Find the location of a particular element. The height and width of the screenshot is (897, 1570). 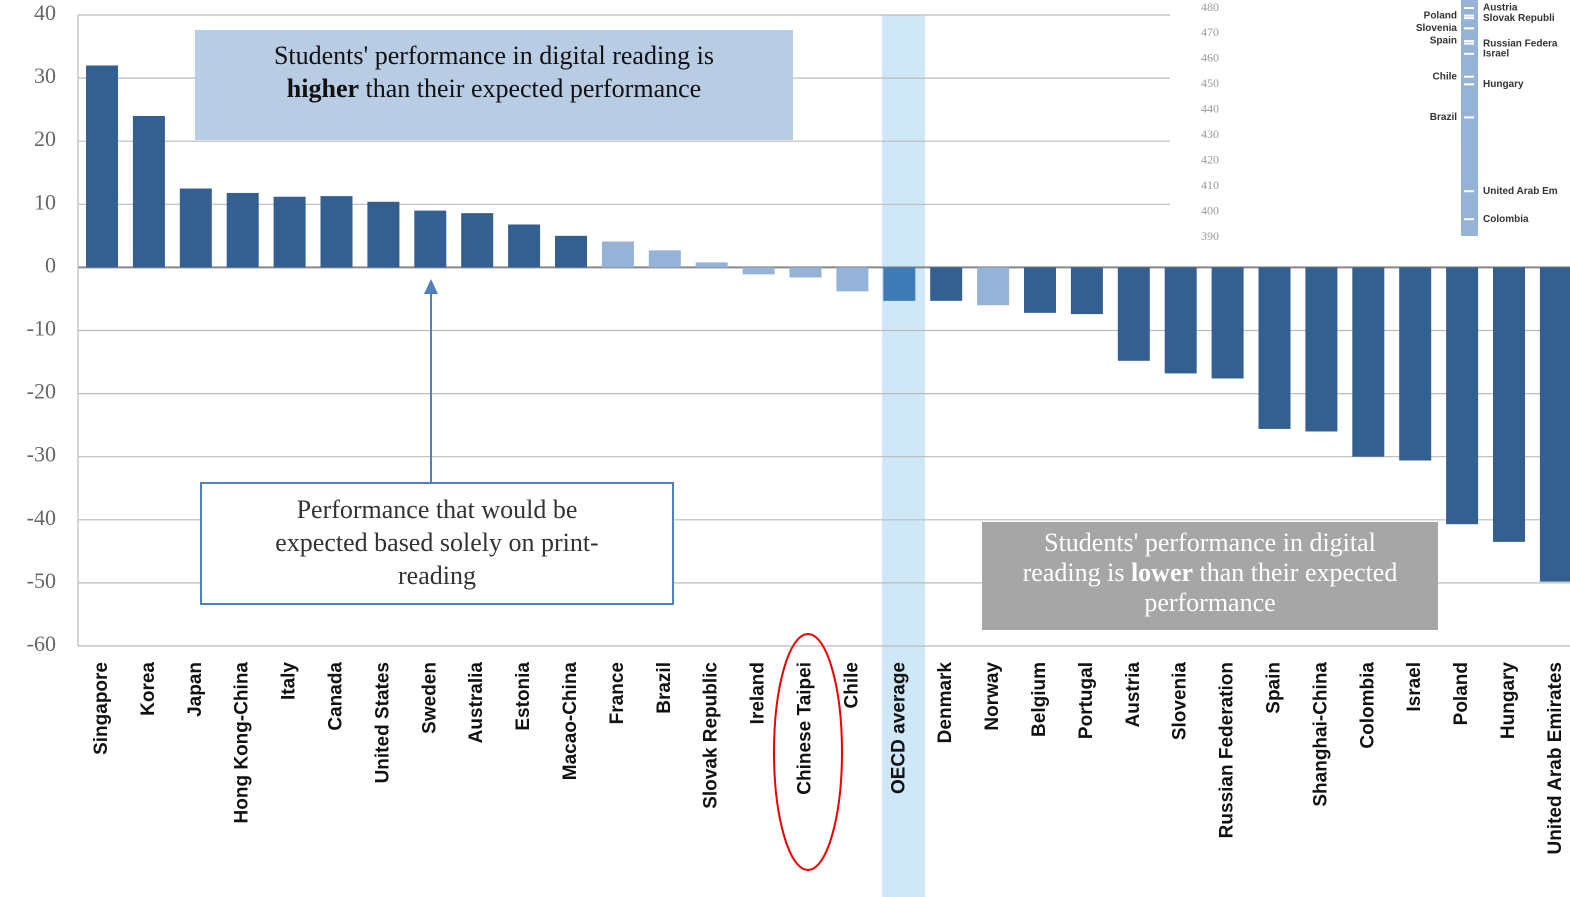

annotation-segment: Performance that would be is located at coordinates (437, 509).